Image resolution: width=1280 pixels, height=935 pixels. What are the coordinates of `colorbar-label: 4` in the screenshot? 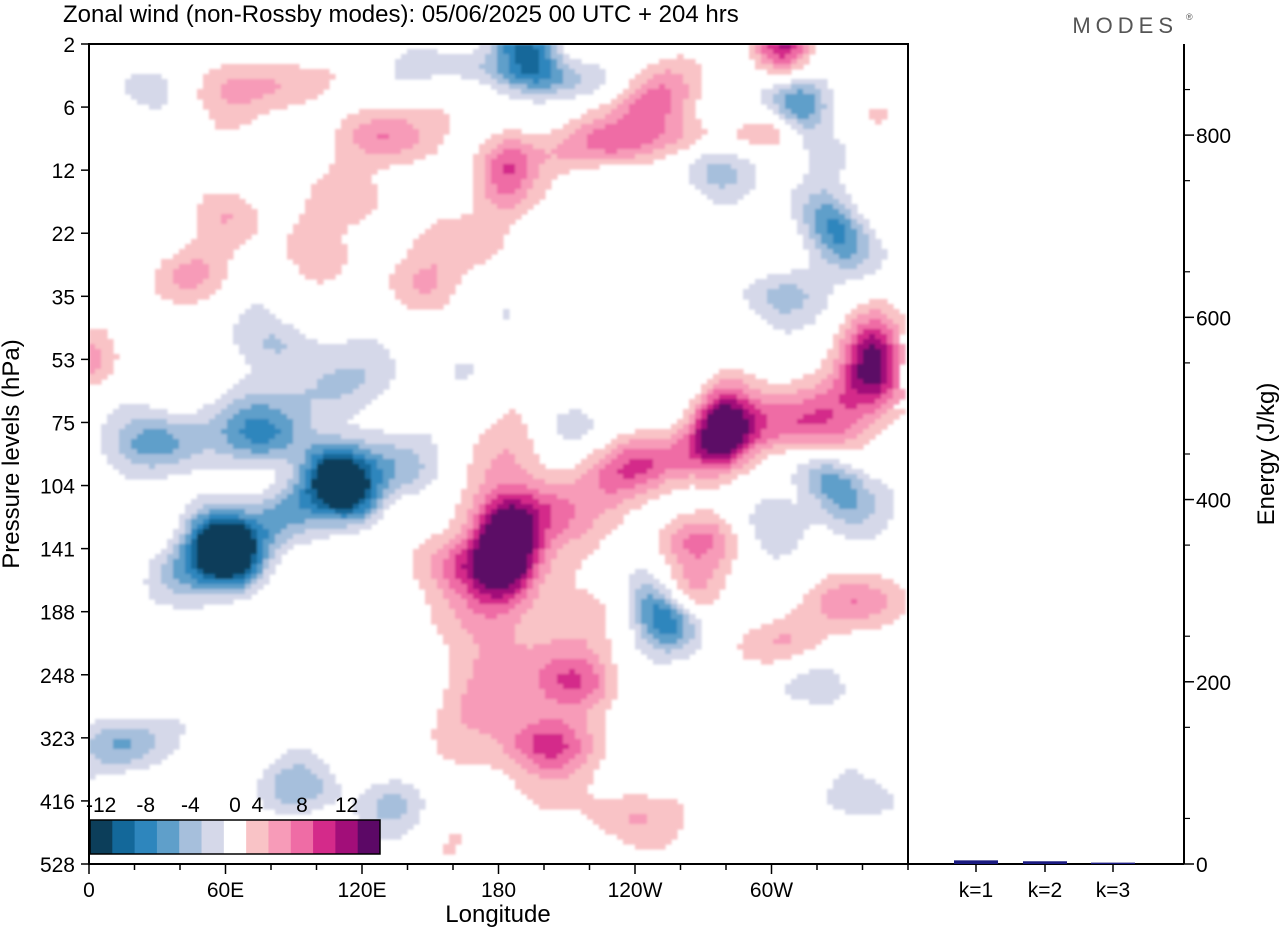 It's located at (257, 805).